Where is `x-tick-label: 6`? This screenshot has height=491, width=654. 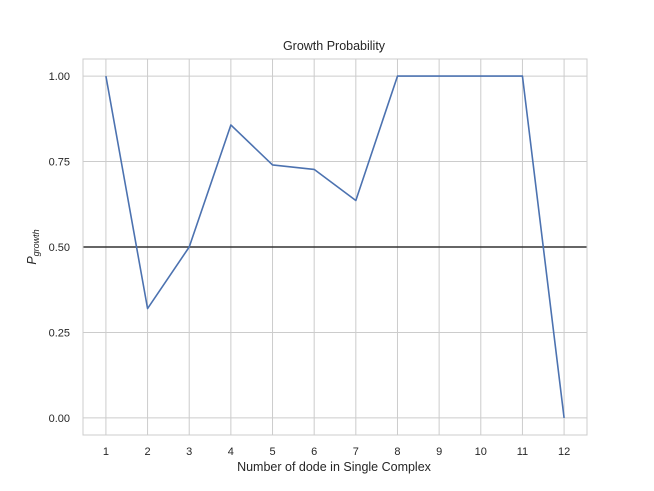
x-tick-label: 6 is located at coordinates (314, 452).